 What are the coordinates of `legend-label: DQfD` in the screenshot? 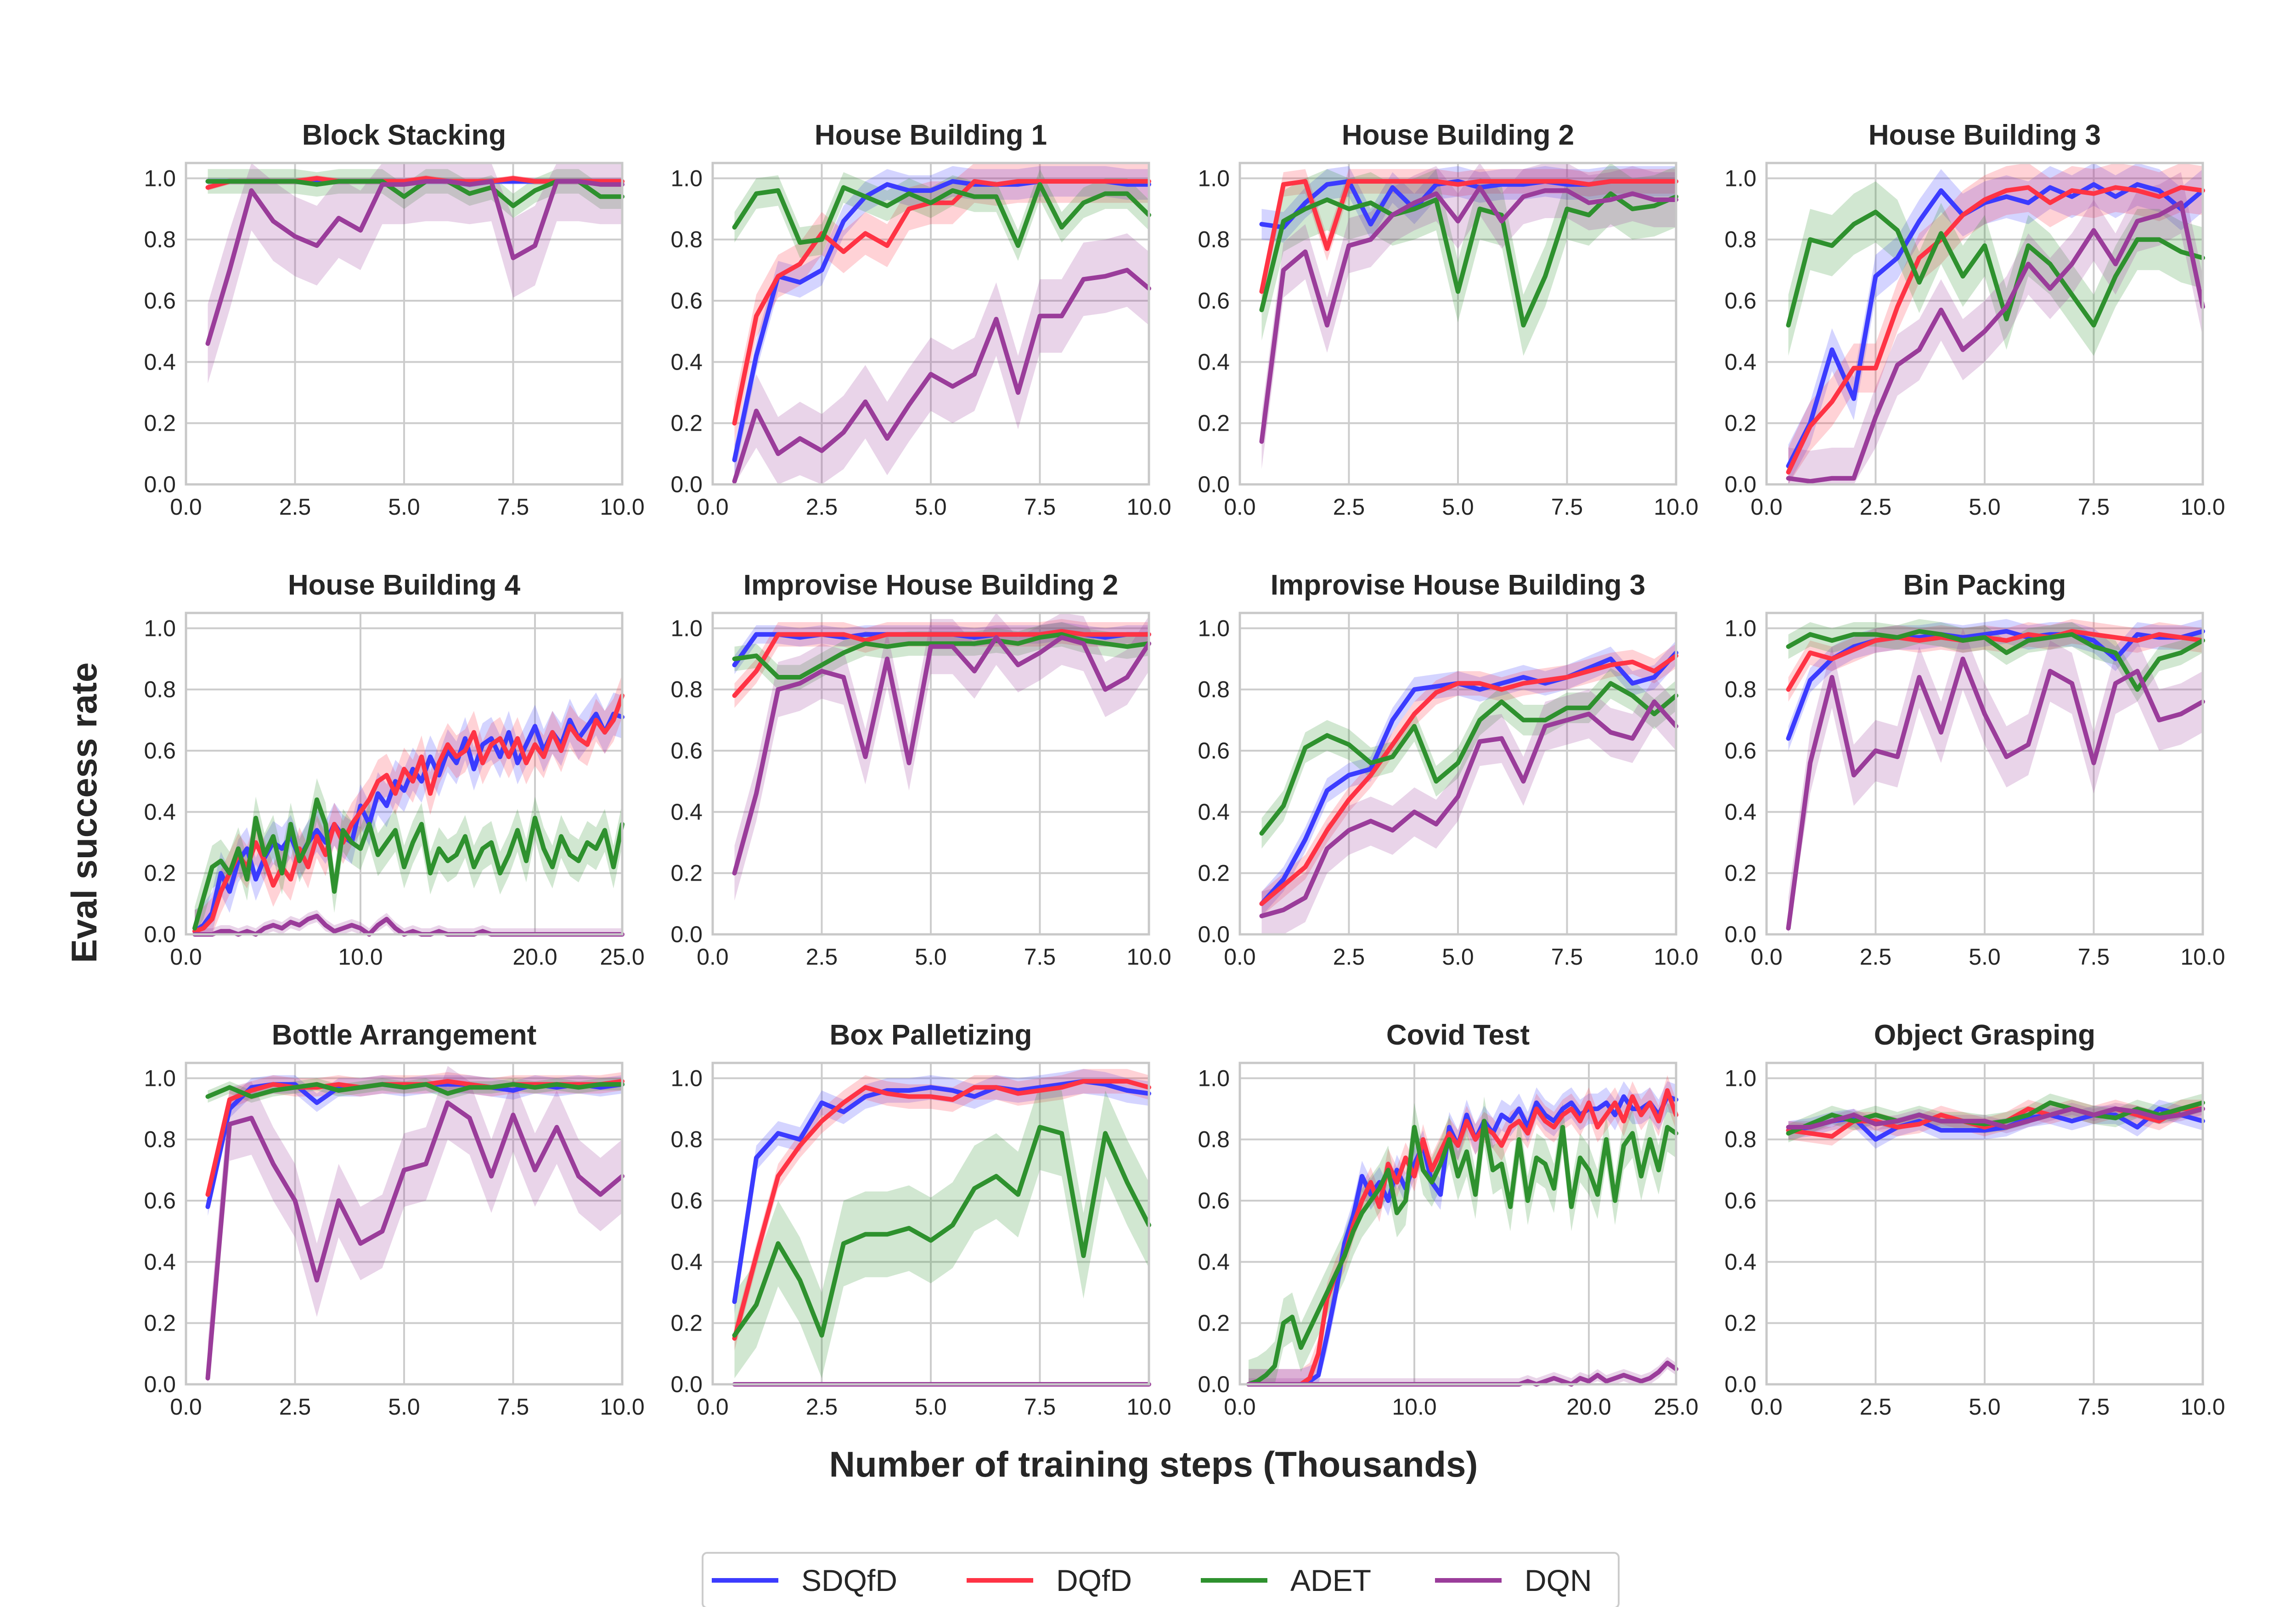 It's located at (1094, 1580).